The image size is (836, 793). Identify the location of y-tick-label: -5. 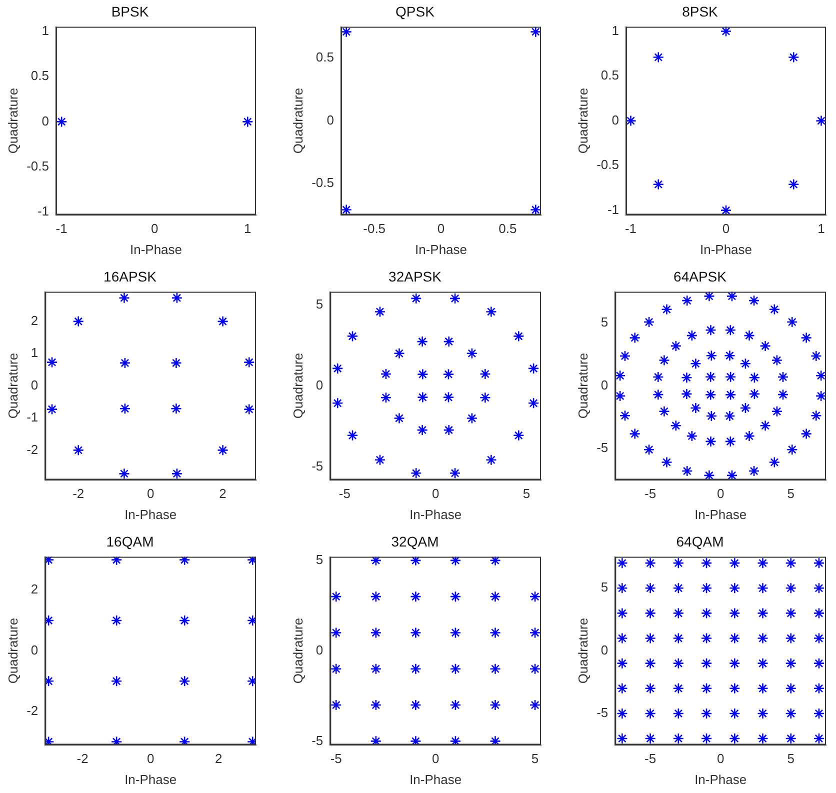
(318, 740).